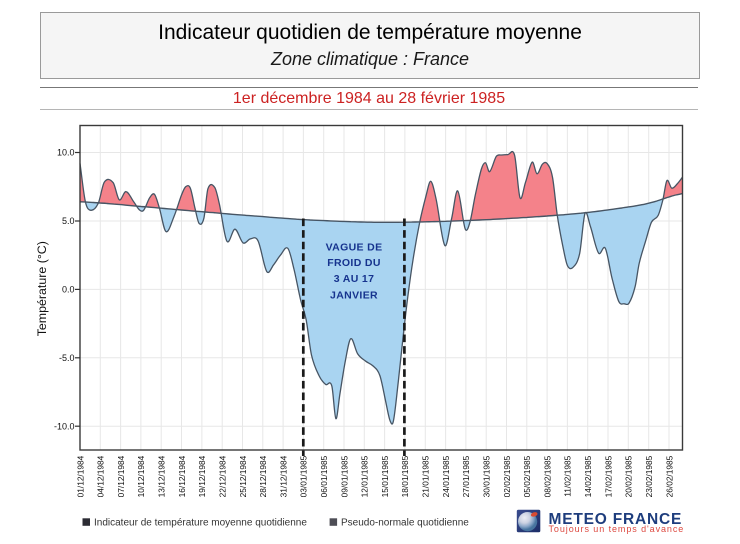  Describe the element at coordinates (426, 476) in the screenshot. I see `svg-text: 21/01/1985` at that location.